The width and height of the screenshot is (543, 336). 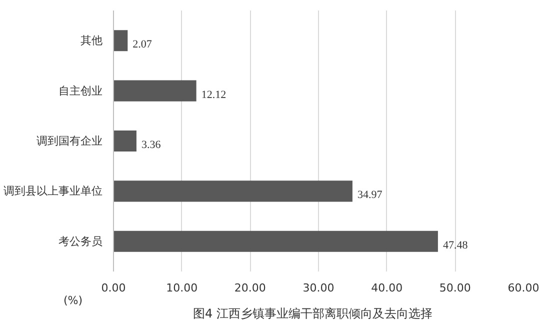 I want to click on x-tick-label: 30.00, so click(x=318, y=288).